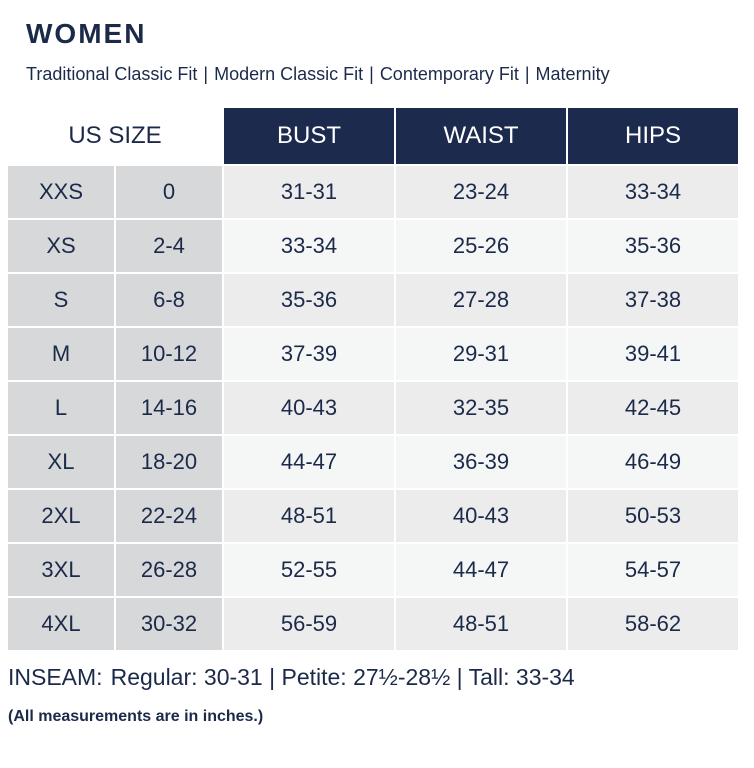 The height and width of the screenshot is (768, 754). I want to click on hips-cell: 54-57, so click(653, 570).